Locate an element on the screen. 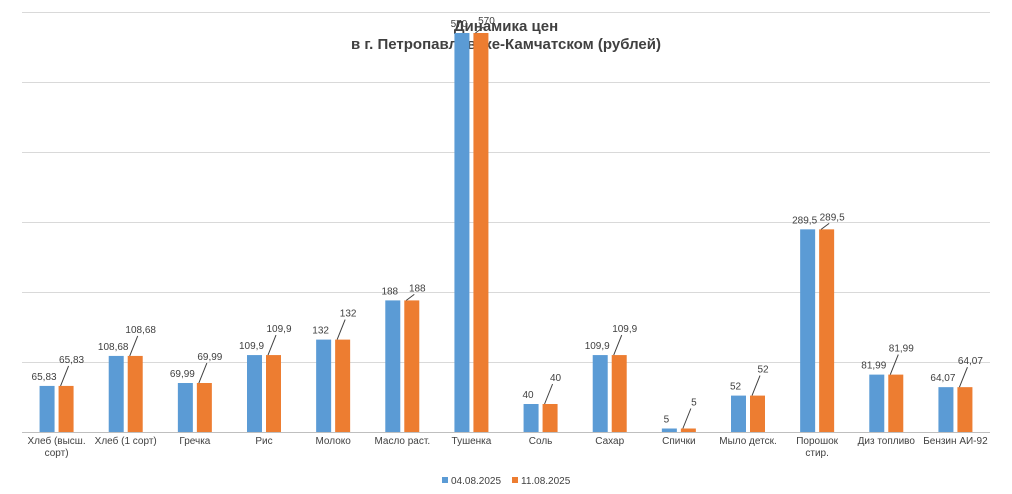 The image size is (1012, 494). category-label: Гречка is located at coordinates (194, 441).